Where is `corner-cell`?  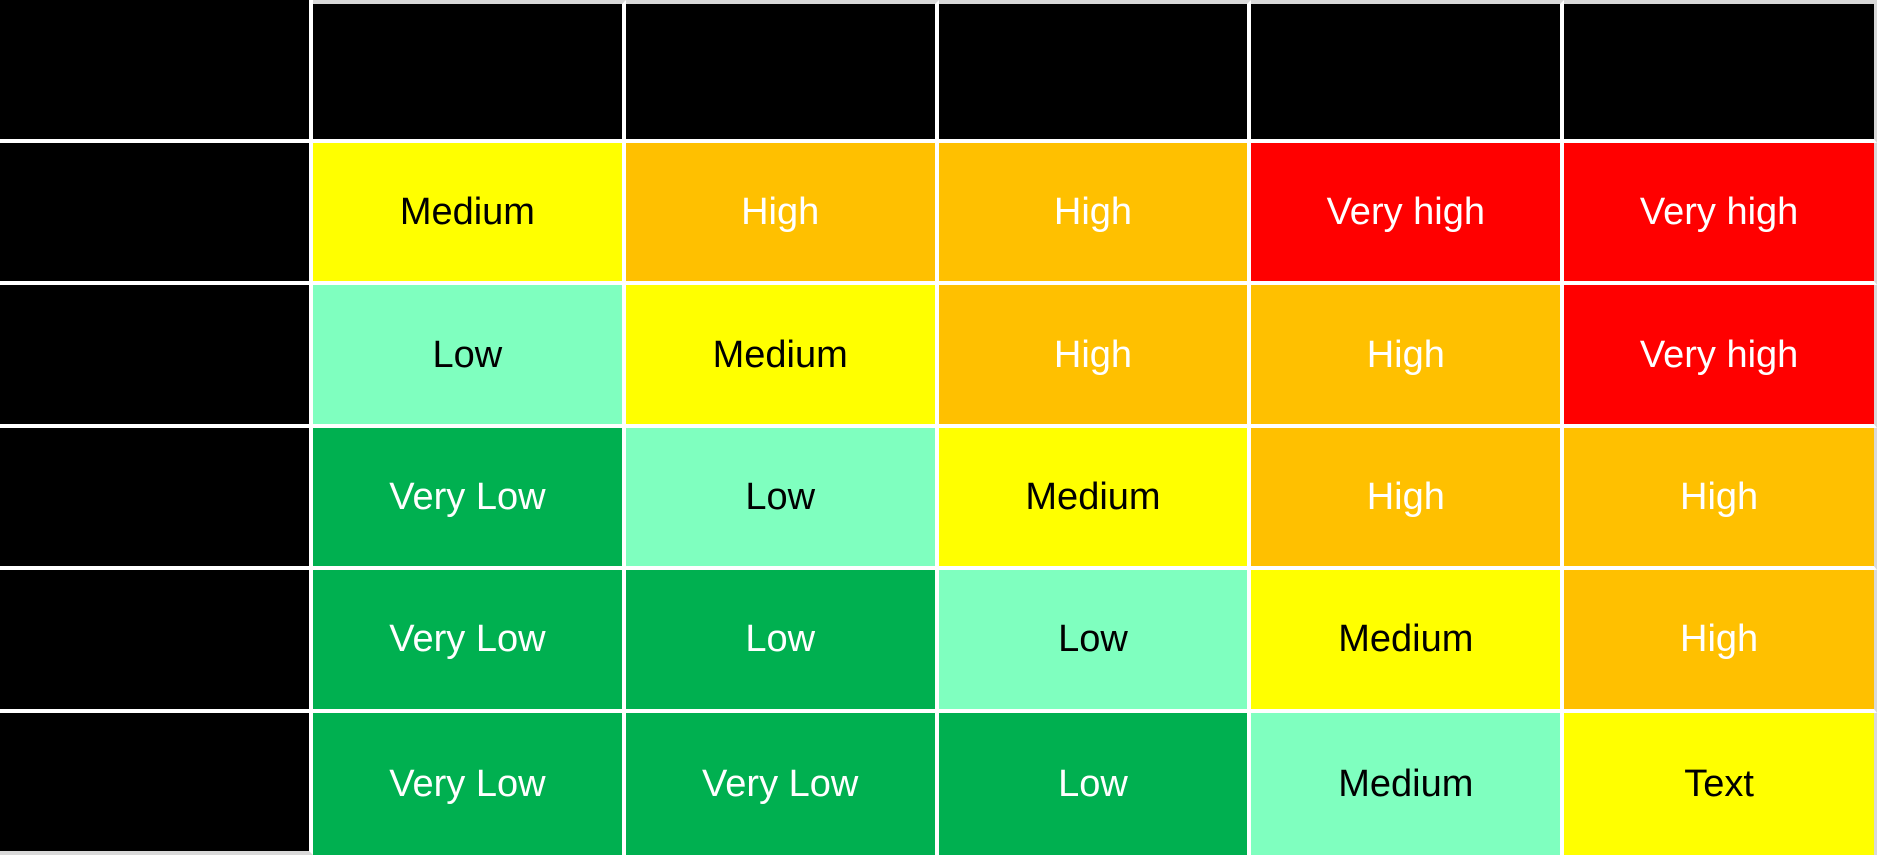
corner-cell is located at coordinates (156, 71).